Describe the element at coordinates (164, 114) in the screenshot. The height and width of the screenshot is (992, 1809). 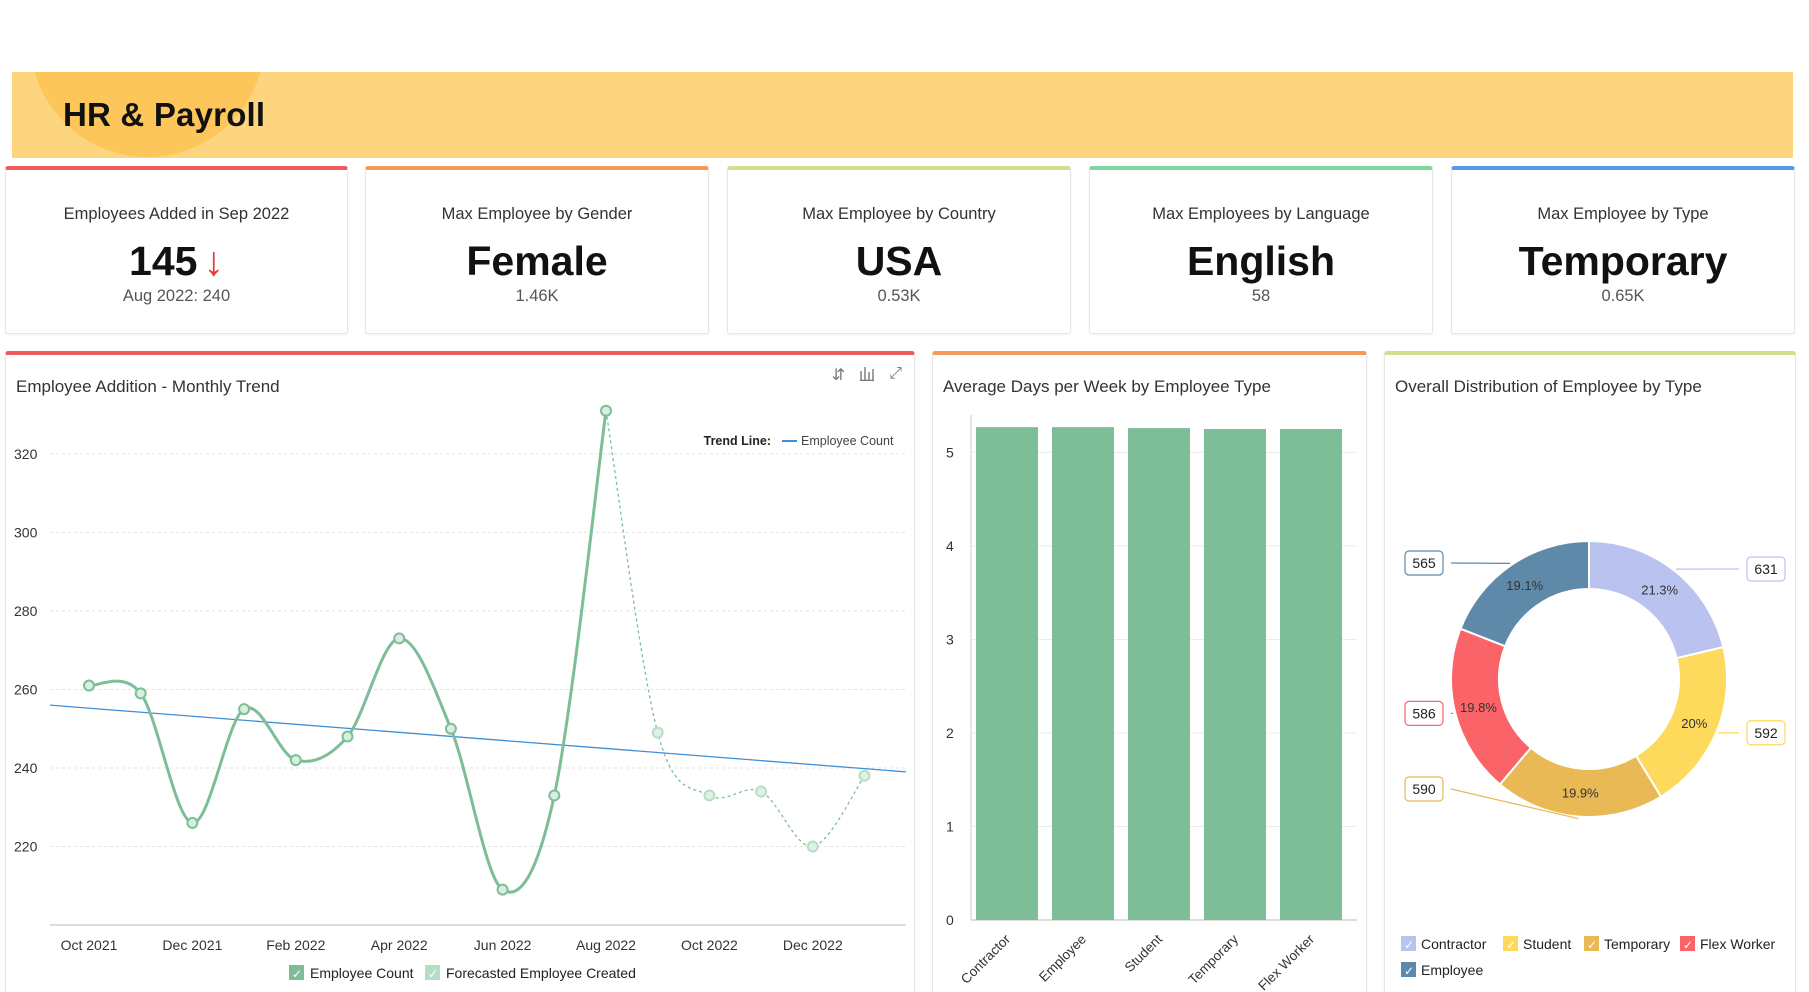
I see `page-title: HR & Payroll` at that location.